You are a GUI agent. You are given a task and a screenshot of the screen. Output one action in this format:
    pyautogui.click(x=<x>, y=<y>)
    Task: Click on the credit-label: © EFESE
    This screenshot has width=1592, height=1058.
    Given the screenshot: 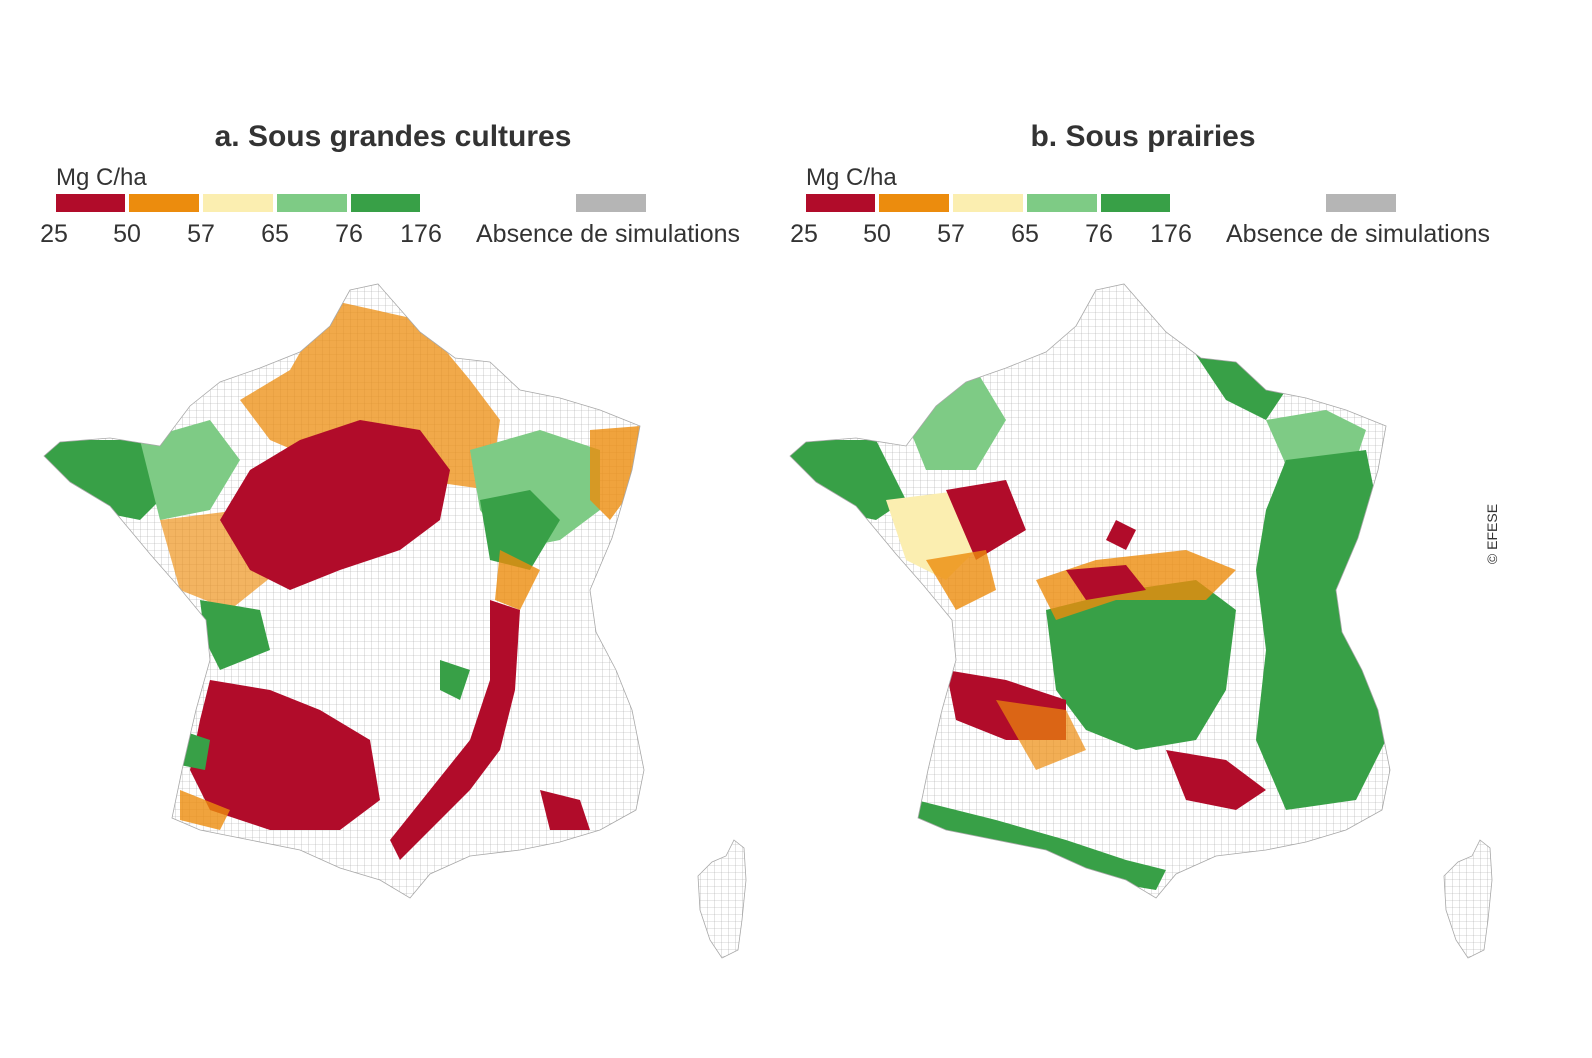 What is the action you would take?
    pyautogui.click(x=1492, y=534)
    